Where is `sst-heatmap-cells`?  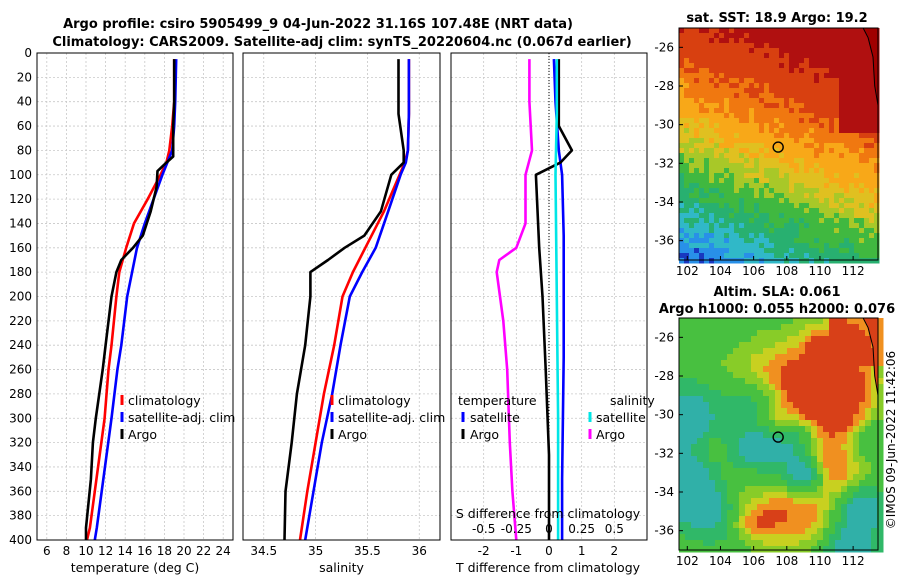 sst-heatmap-cells is located at coordinates (779, 146).